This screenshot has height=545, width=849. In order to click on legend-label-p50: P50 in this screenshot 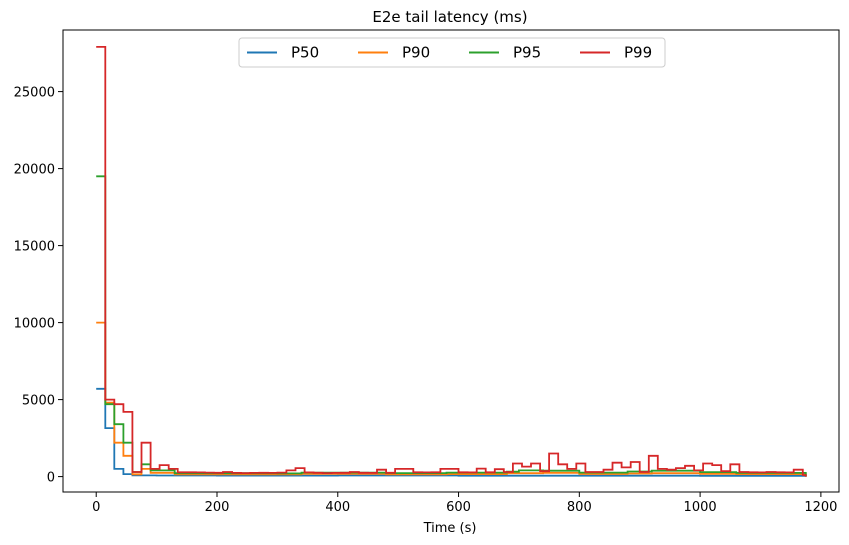, I will do `click(305, 53)`.